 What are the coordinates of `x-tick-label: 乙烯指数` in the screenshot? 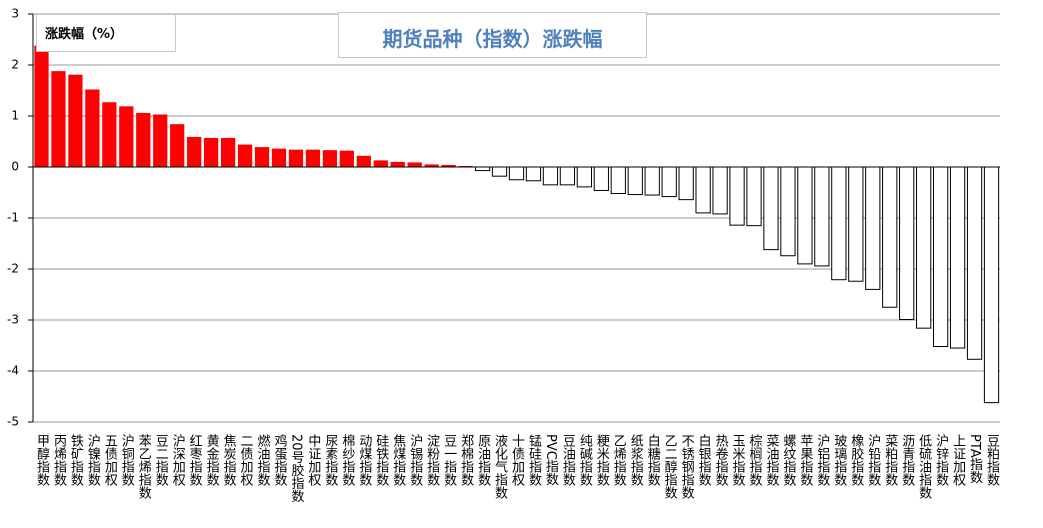 It's located at (618, 460).